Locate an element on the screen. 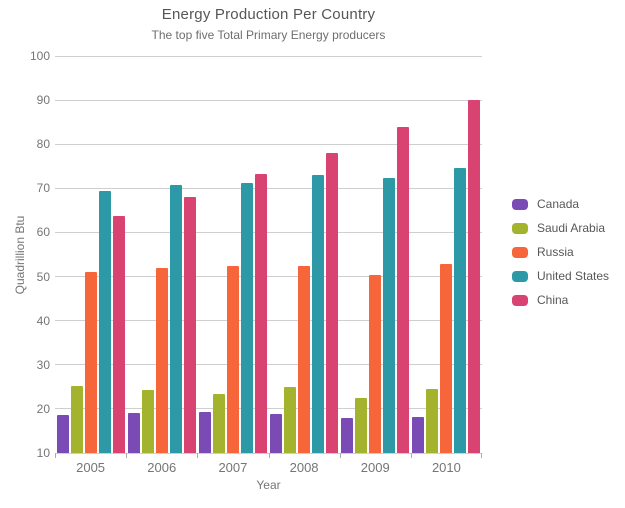  y-tick-label-10: 10 is located at coordinates (43, 453).